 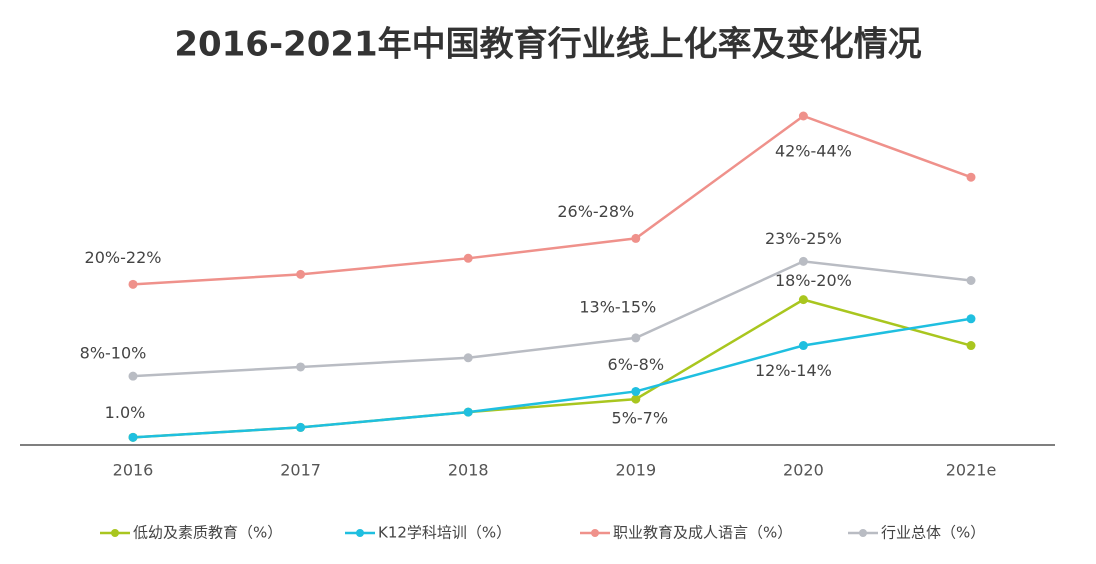 What do you see at coordinates (444, 533) in the screenshot?
I see `legend-label: K12学科培训（%）` at bounding box center [444, 533].